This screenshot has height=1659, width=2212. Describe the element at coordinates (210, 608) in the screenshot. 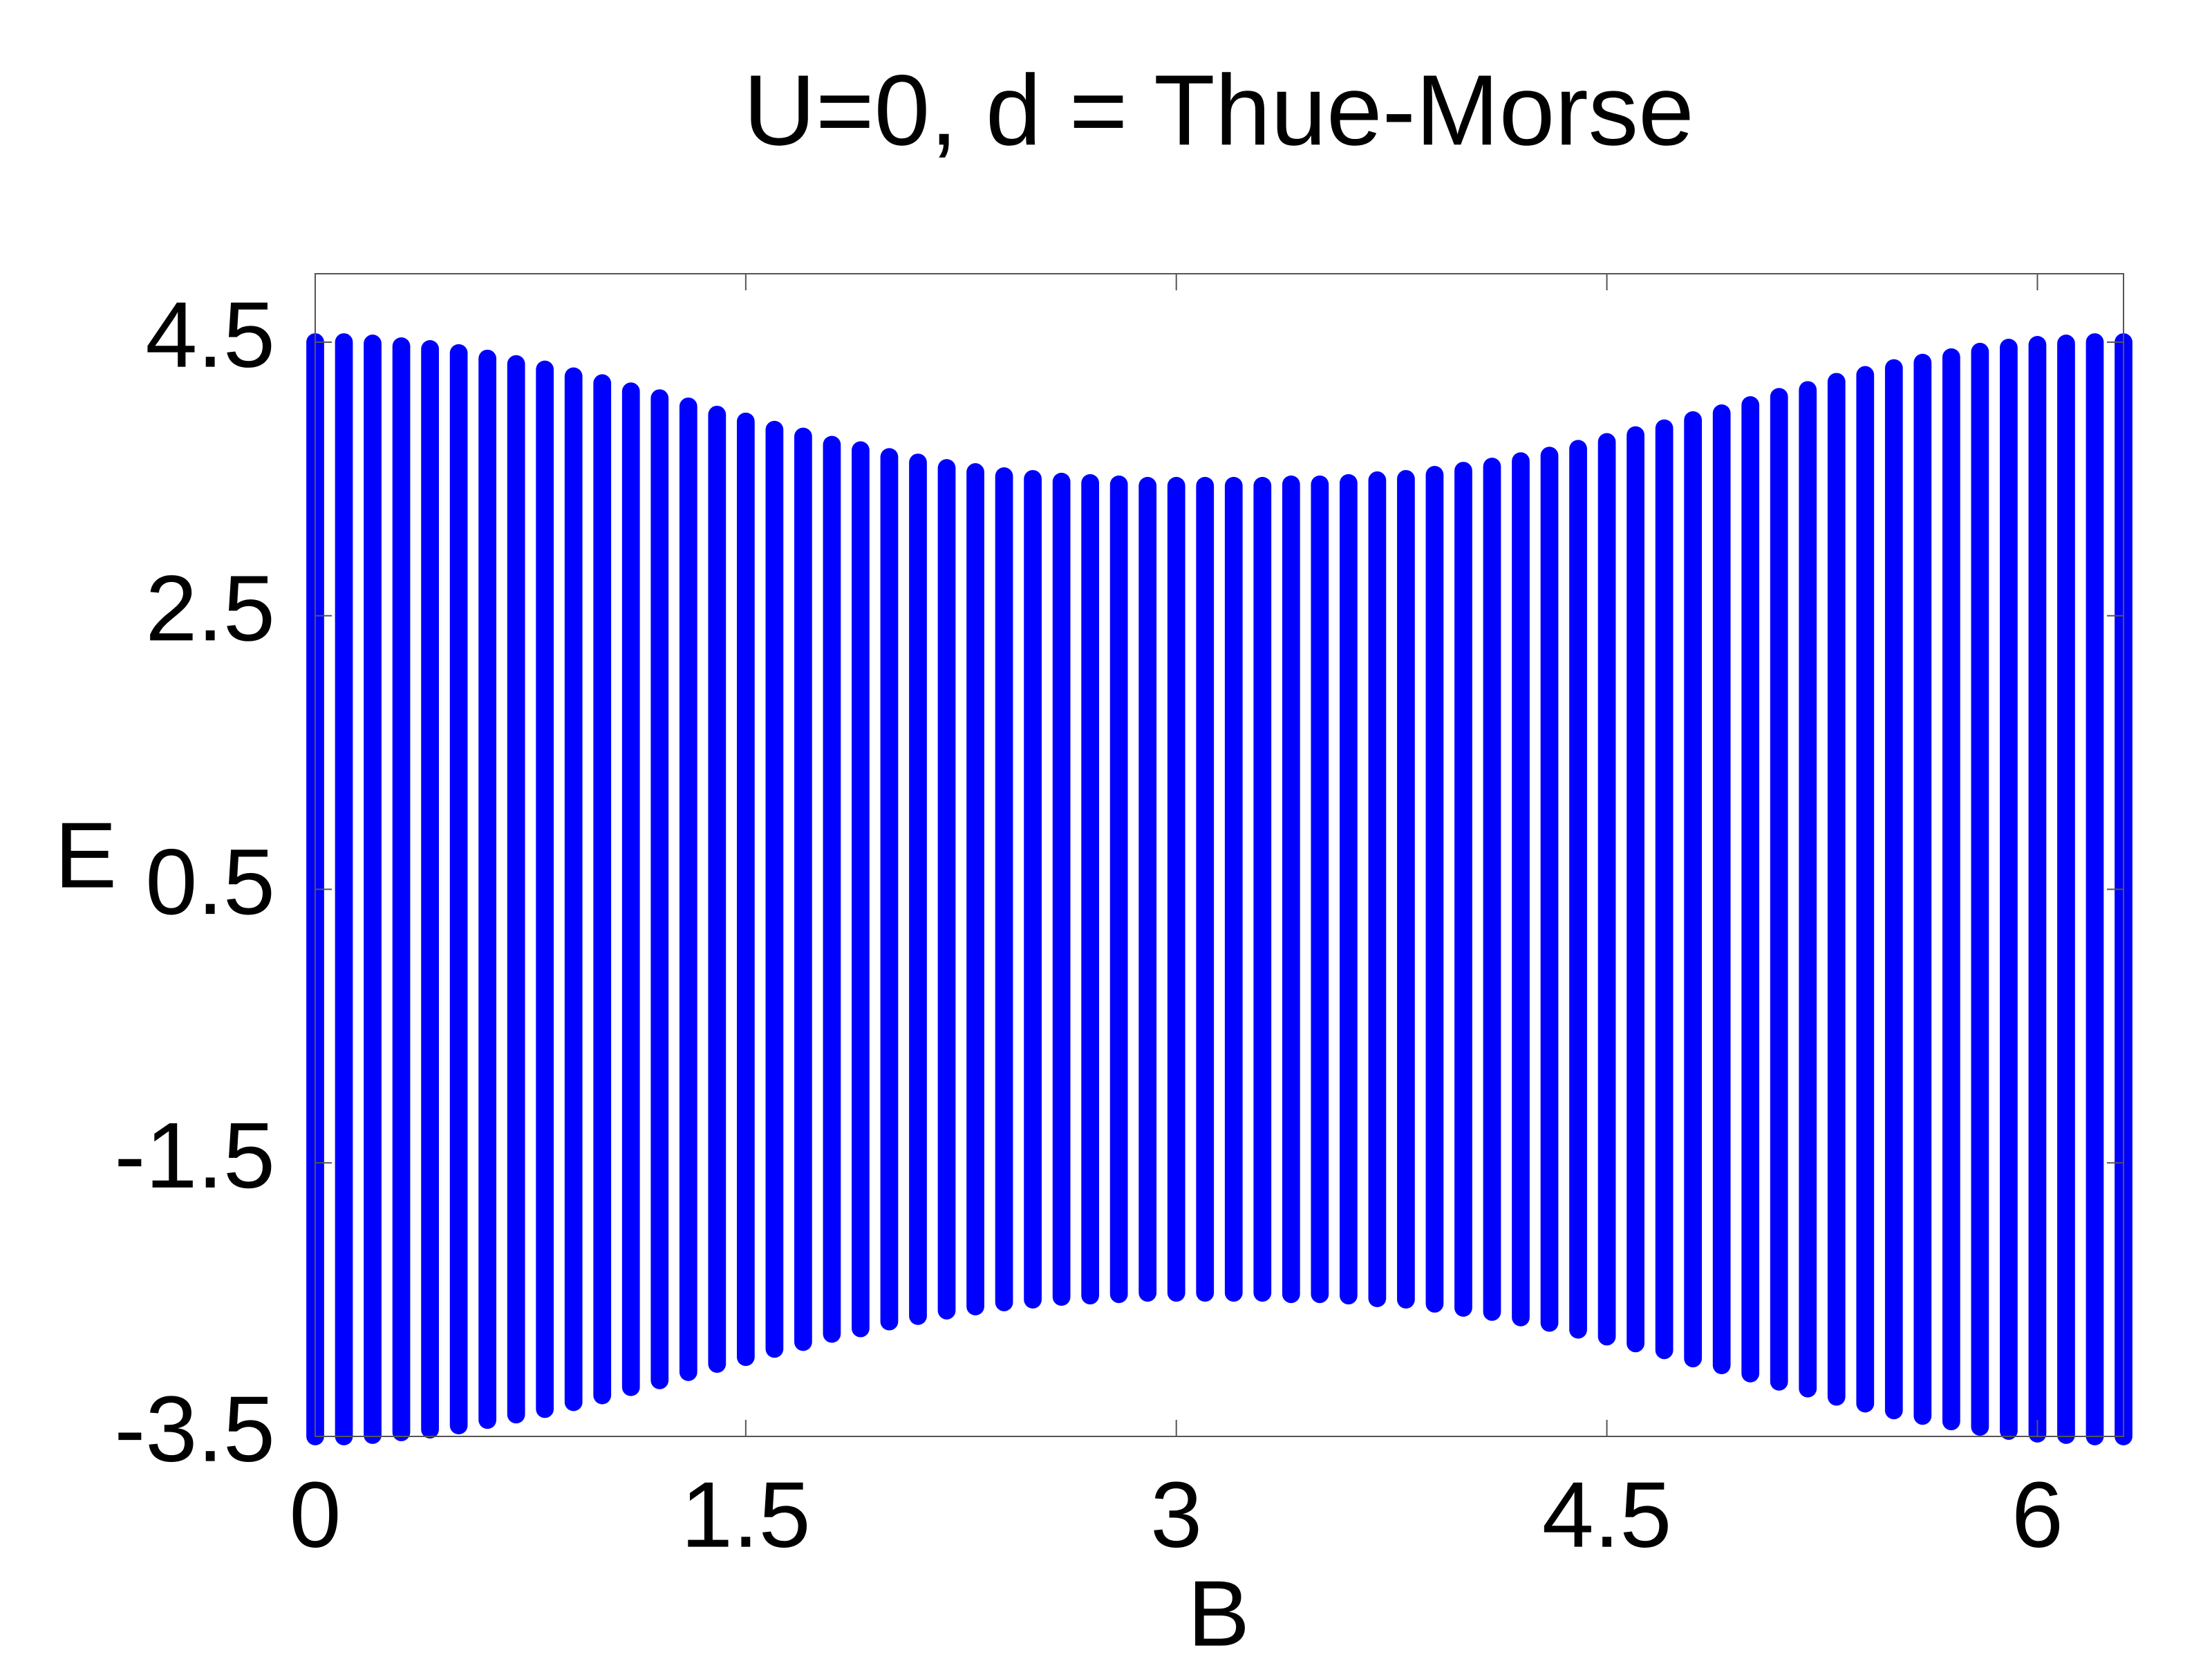

I see `y-tick-label: 2.5` at that location.